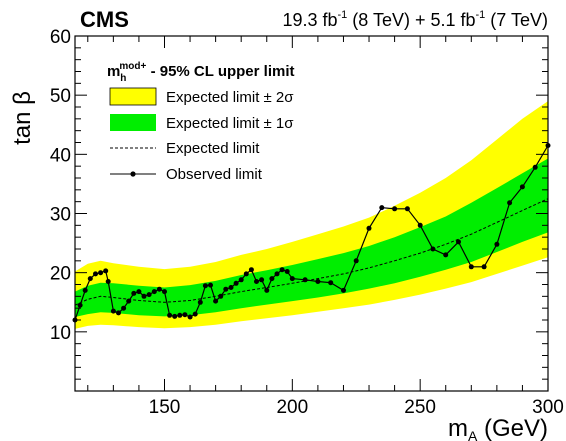 This screenshot has height=441, width=566. I want to click on x-tick-label: 200, so click(292, 407).